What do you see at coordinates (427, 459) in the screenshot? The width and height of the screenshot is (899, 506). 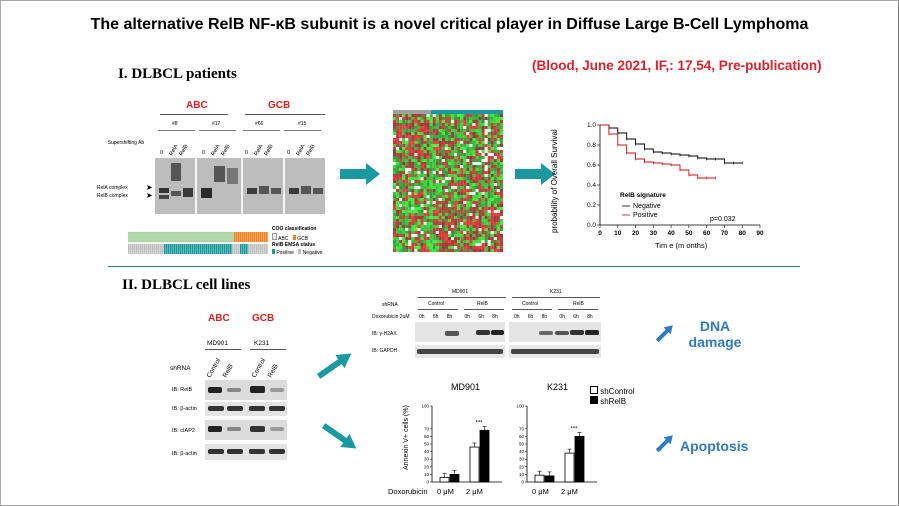 I see `bar-y-tick-label: 30` at bounding box center [427, 459].